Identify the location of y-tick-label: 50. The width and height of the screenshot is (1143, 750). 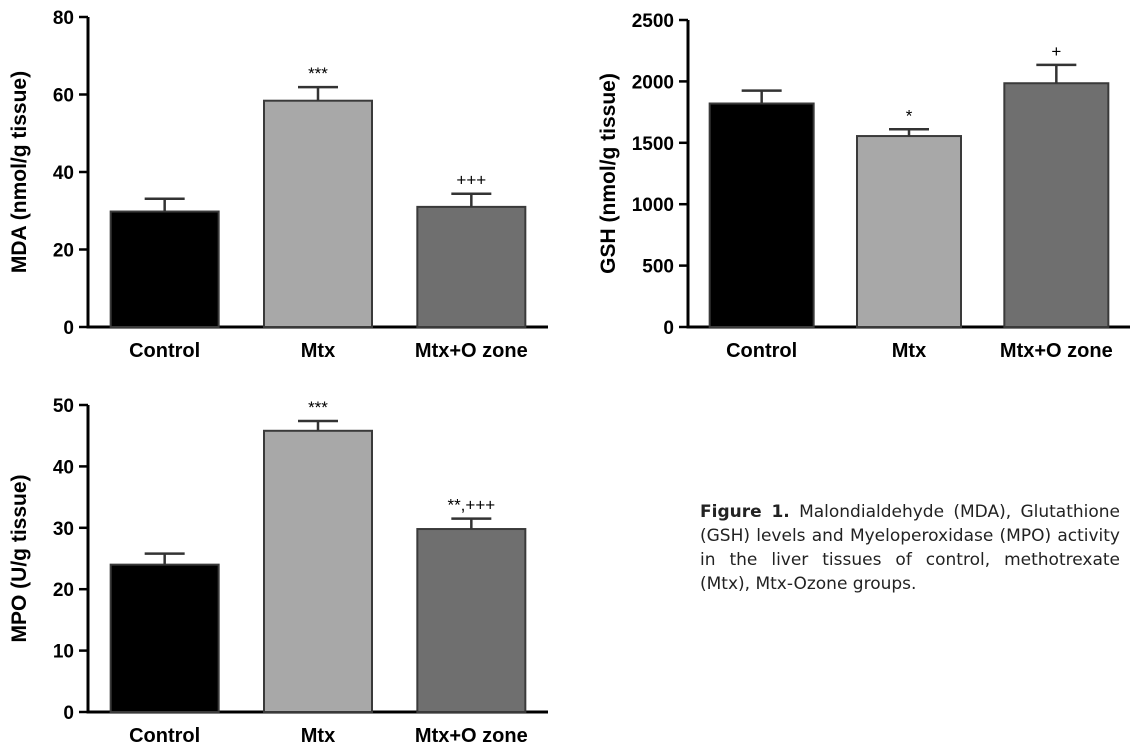
(63, 406).